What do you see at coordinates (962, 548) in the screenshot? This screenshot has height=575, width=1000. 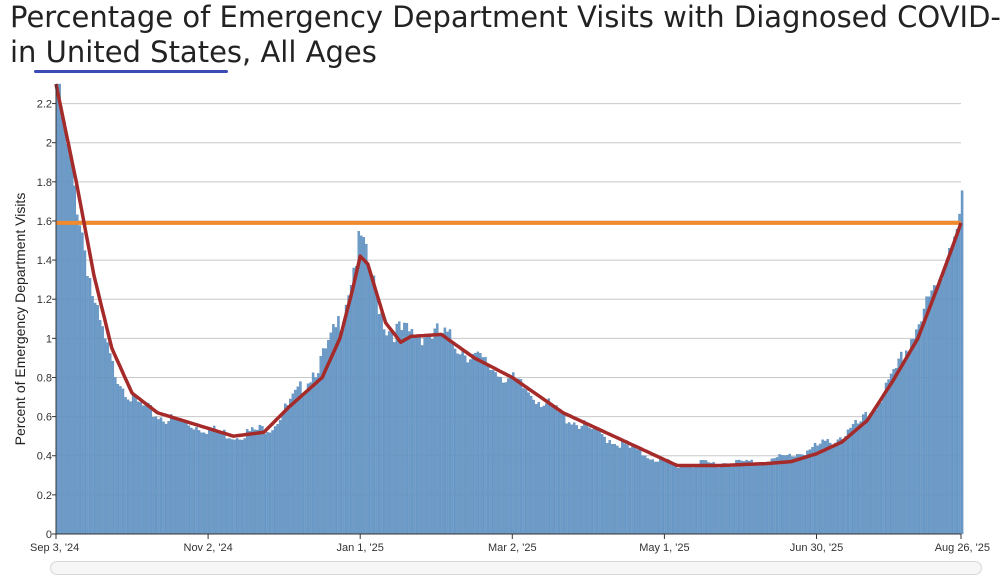 I see `x-tick-label: Aug 26, '25` at bounding box center [962, 548].